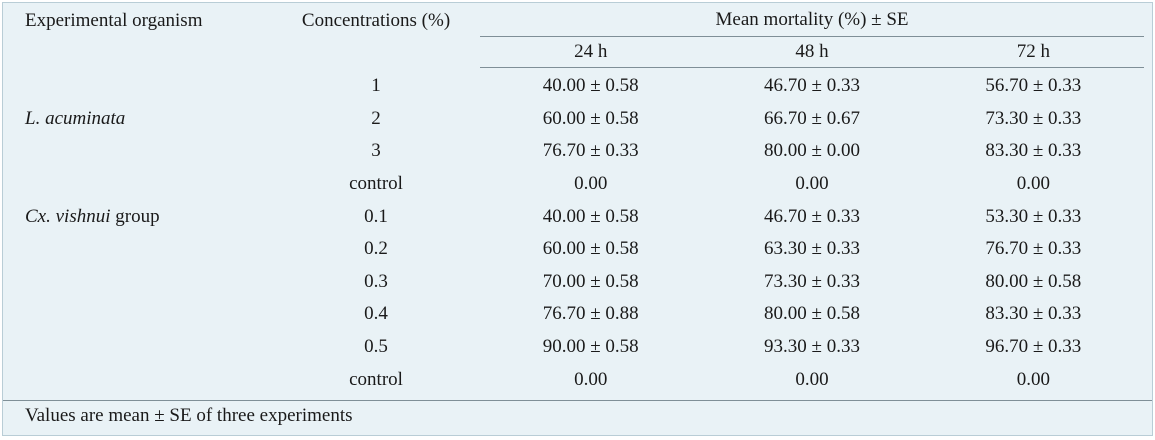 The image size is (1155, 440). I want to click on organism-cell: L. acuminata, so click(140, 119).